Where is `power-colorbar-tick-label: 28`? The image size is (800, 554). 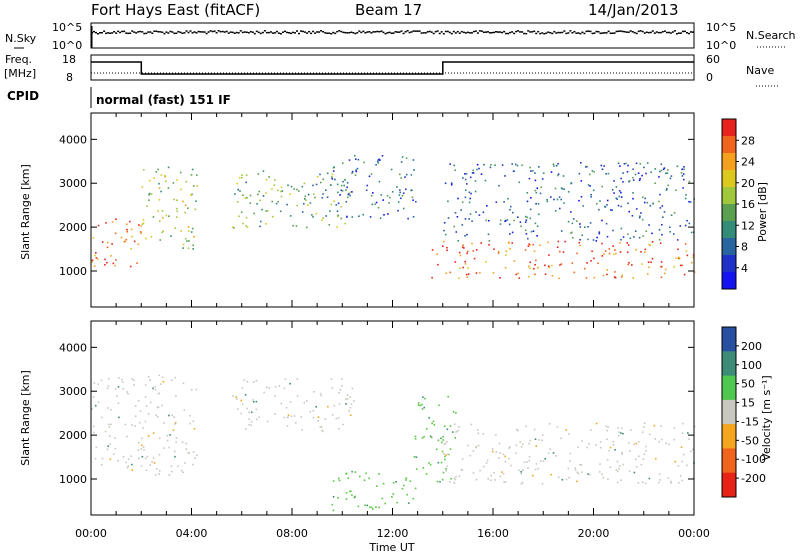 power-colorbar-tick-label: 28 is located at coordinates (748, 140).